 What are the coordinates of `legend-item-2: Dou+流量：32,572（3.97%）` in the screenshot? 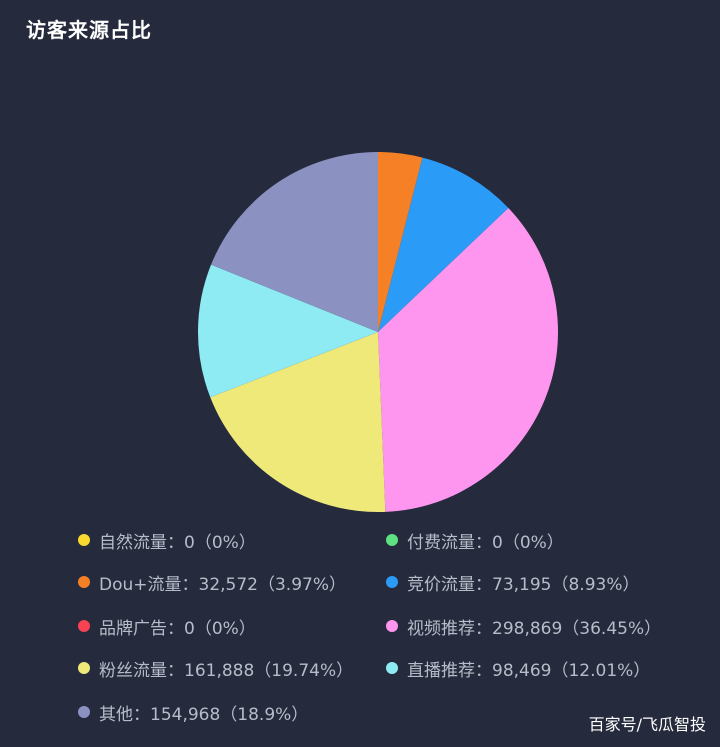 It's located at (212, 582).